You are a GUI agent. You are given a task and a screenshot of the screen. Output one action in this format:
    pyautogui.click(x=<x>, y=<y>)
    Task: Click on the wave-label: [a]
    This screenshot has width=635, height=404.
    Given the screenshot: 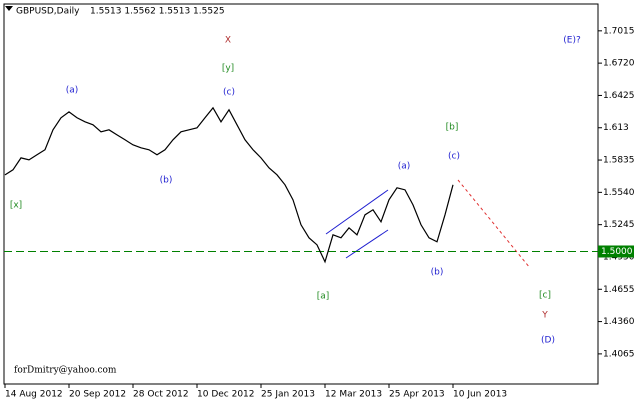 What is the action you would take?
    pyautogui.click(x=323, y=297)
    